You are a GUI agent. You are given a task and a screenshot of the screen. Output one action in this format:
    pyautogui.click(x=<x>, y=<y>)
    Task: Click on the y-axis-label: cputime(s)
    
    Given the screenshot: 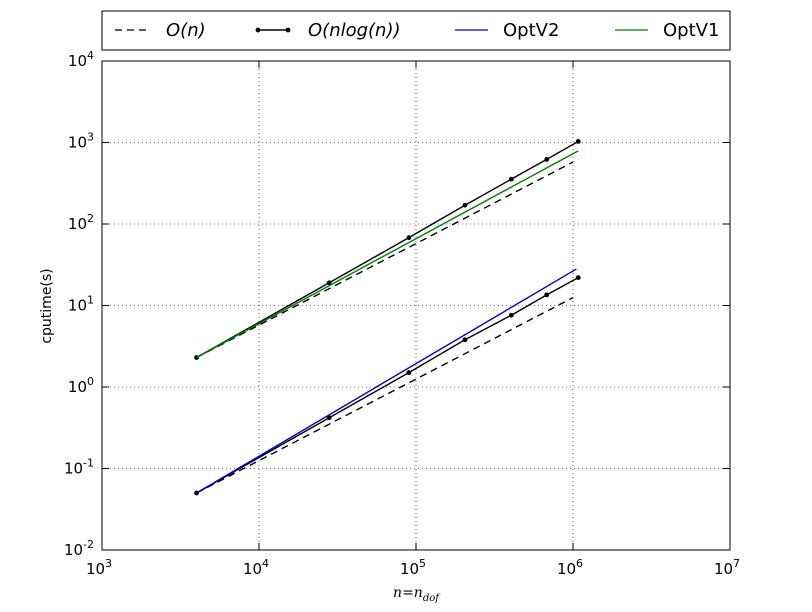 What is the action you would take?
    pyautogui.click(x=47, y=305)
    